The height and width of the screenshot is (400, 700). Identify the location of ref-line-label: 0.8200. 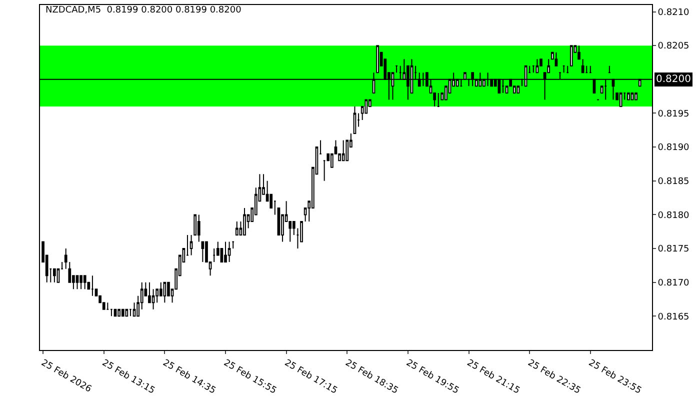
(673, 79).